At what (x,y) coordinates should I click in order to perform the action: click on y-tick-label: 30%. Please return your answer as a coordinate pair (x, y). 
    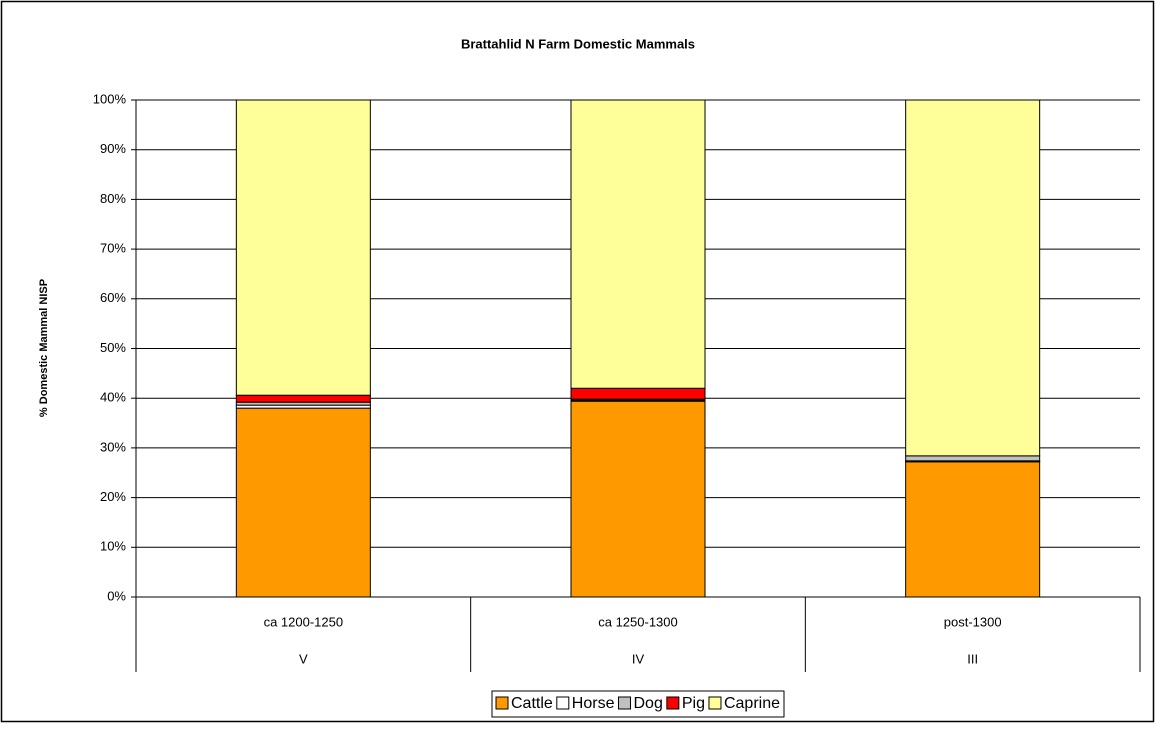
    Looking at the image, I should click on (113, 446).